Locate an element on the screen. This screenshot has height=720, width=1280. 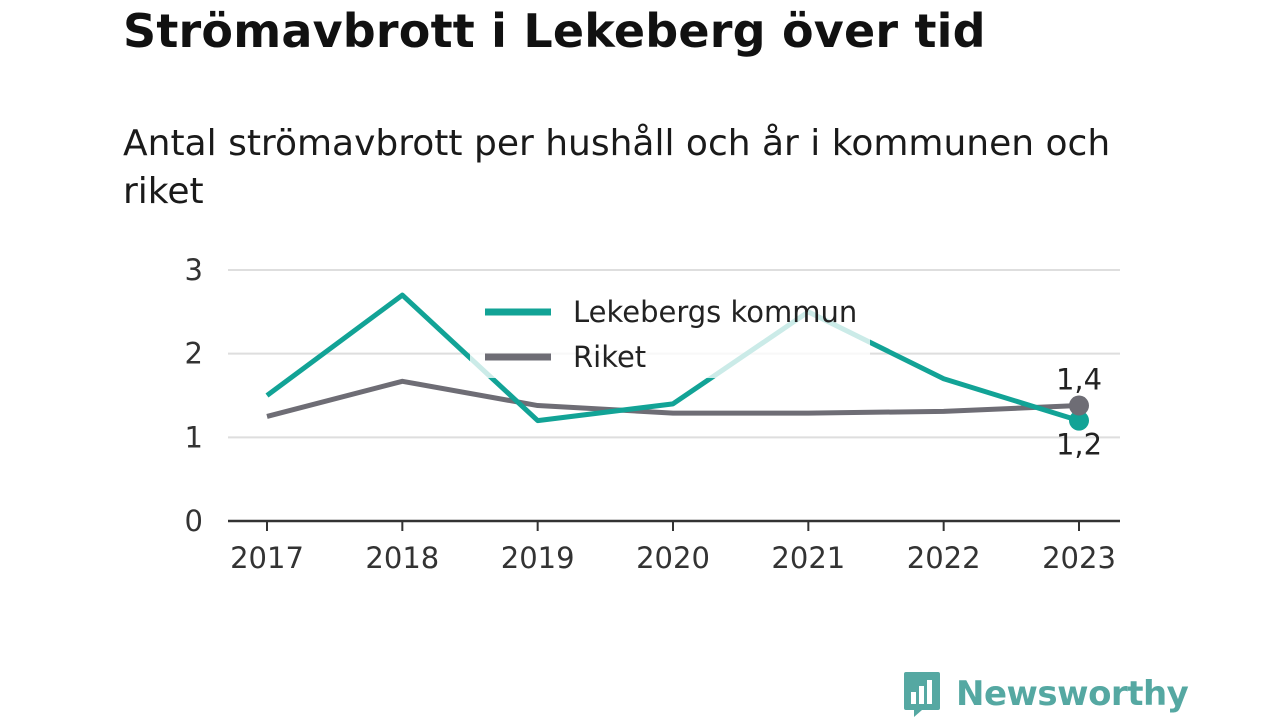
y-tick-label: 0 is located at coordinates (194, 521).